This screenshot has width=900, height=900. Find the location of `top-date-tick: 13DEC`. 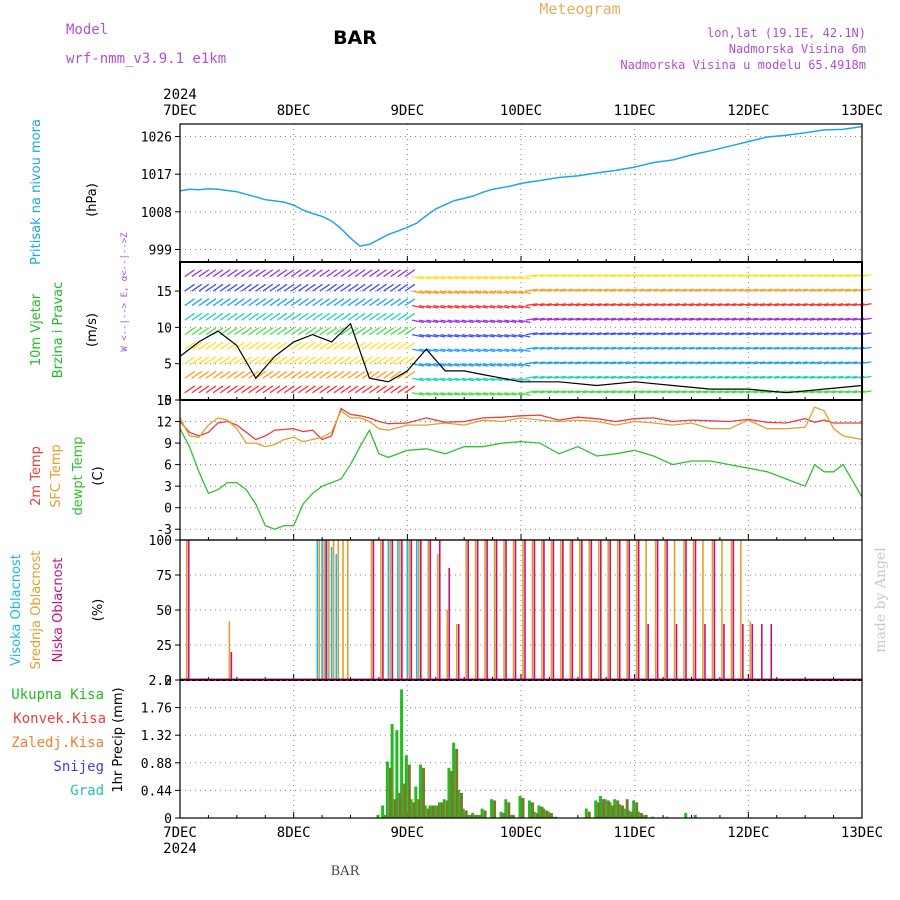

top-date-tick: 13DEC is located at coordinates (862, 111).